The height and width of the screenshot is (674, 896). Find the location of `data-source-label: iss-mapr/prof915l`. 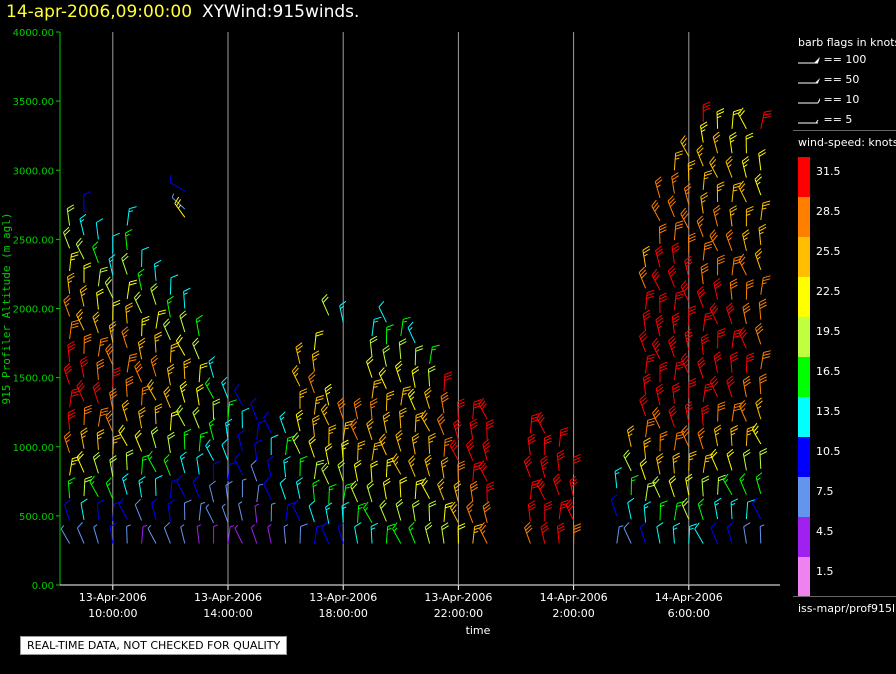

data-source-label: iss-mapr/prof915l is located at coordinates (847, 608).